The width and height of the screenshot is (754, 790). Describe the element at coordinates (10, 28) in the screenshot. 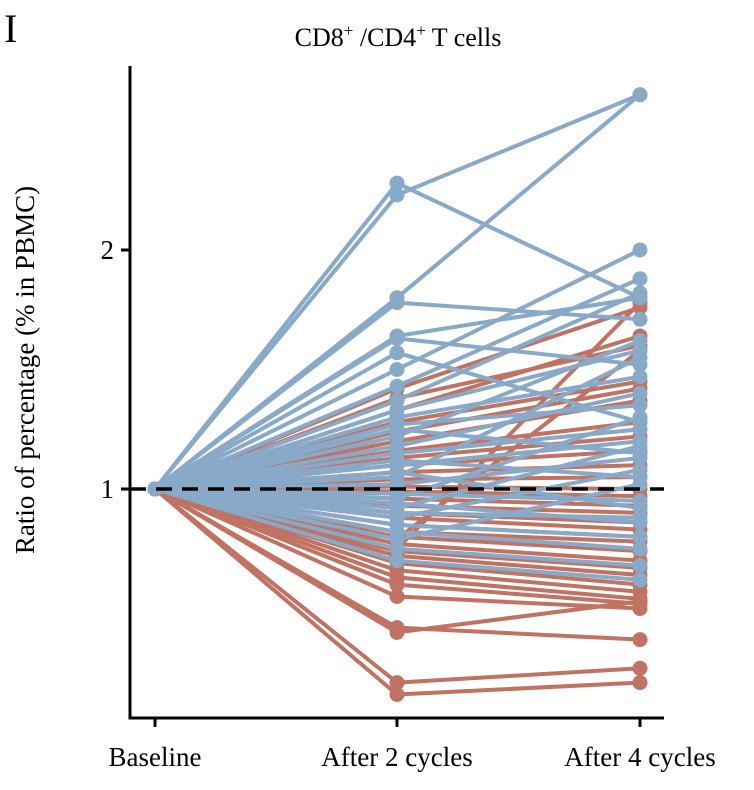

I see `panel-label: I` at that location.